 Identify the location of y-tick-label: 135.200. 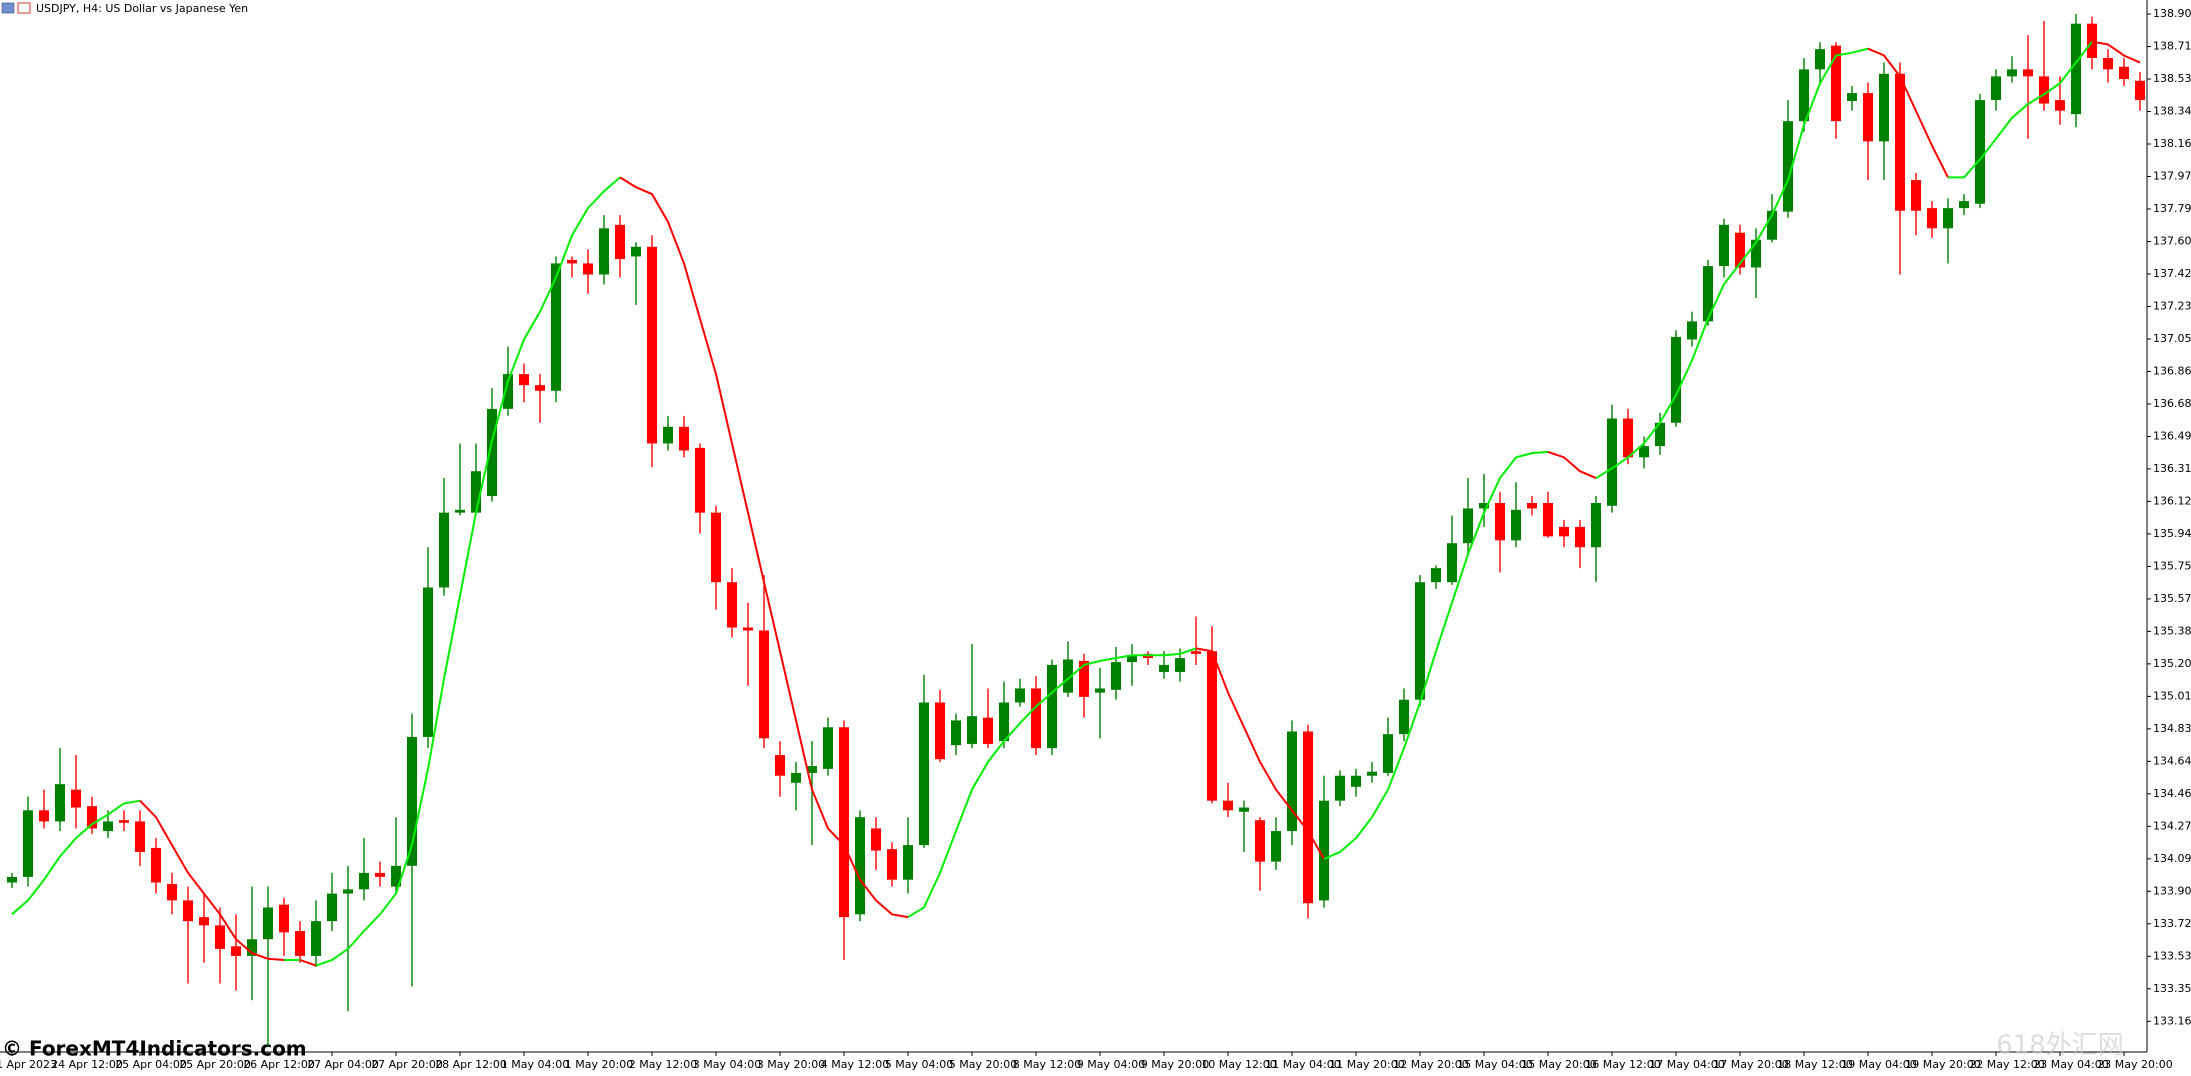
(2172, 663).